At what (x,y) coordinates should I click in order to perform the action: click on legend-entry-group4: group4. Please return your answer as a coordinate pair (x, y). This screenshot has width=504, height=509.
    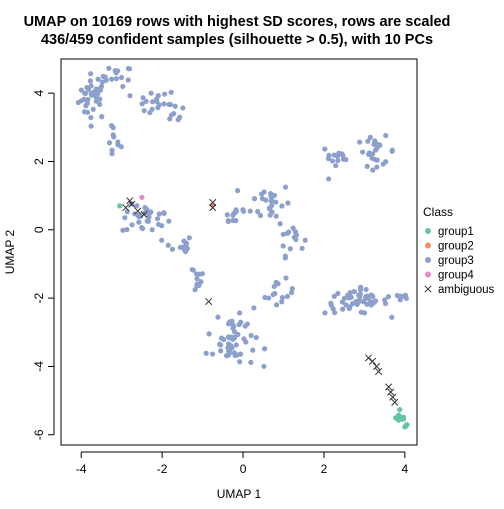
    Looking at the image, I should click on (449, 276).